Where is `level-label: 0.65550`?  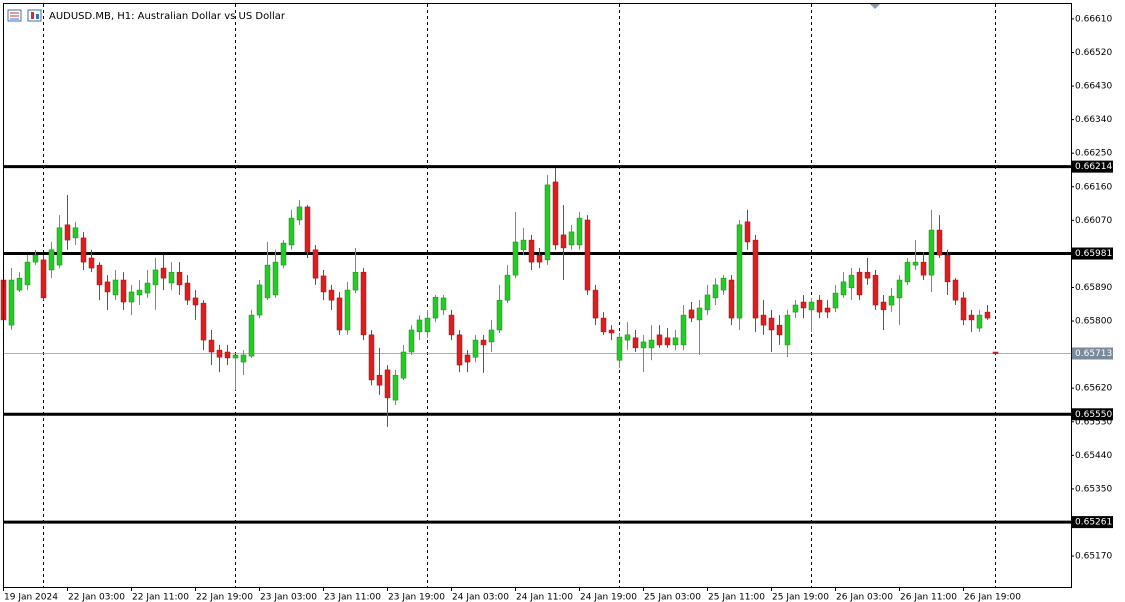 level-label: 0.65550 is located at coordinates (1093, 415).